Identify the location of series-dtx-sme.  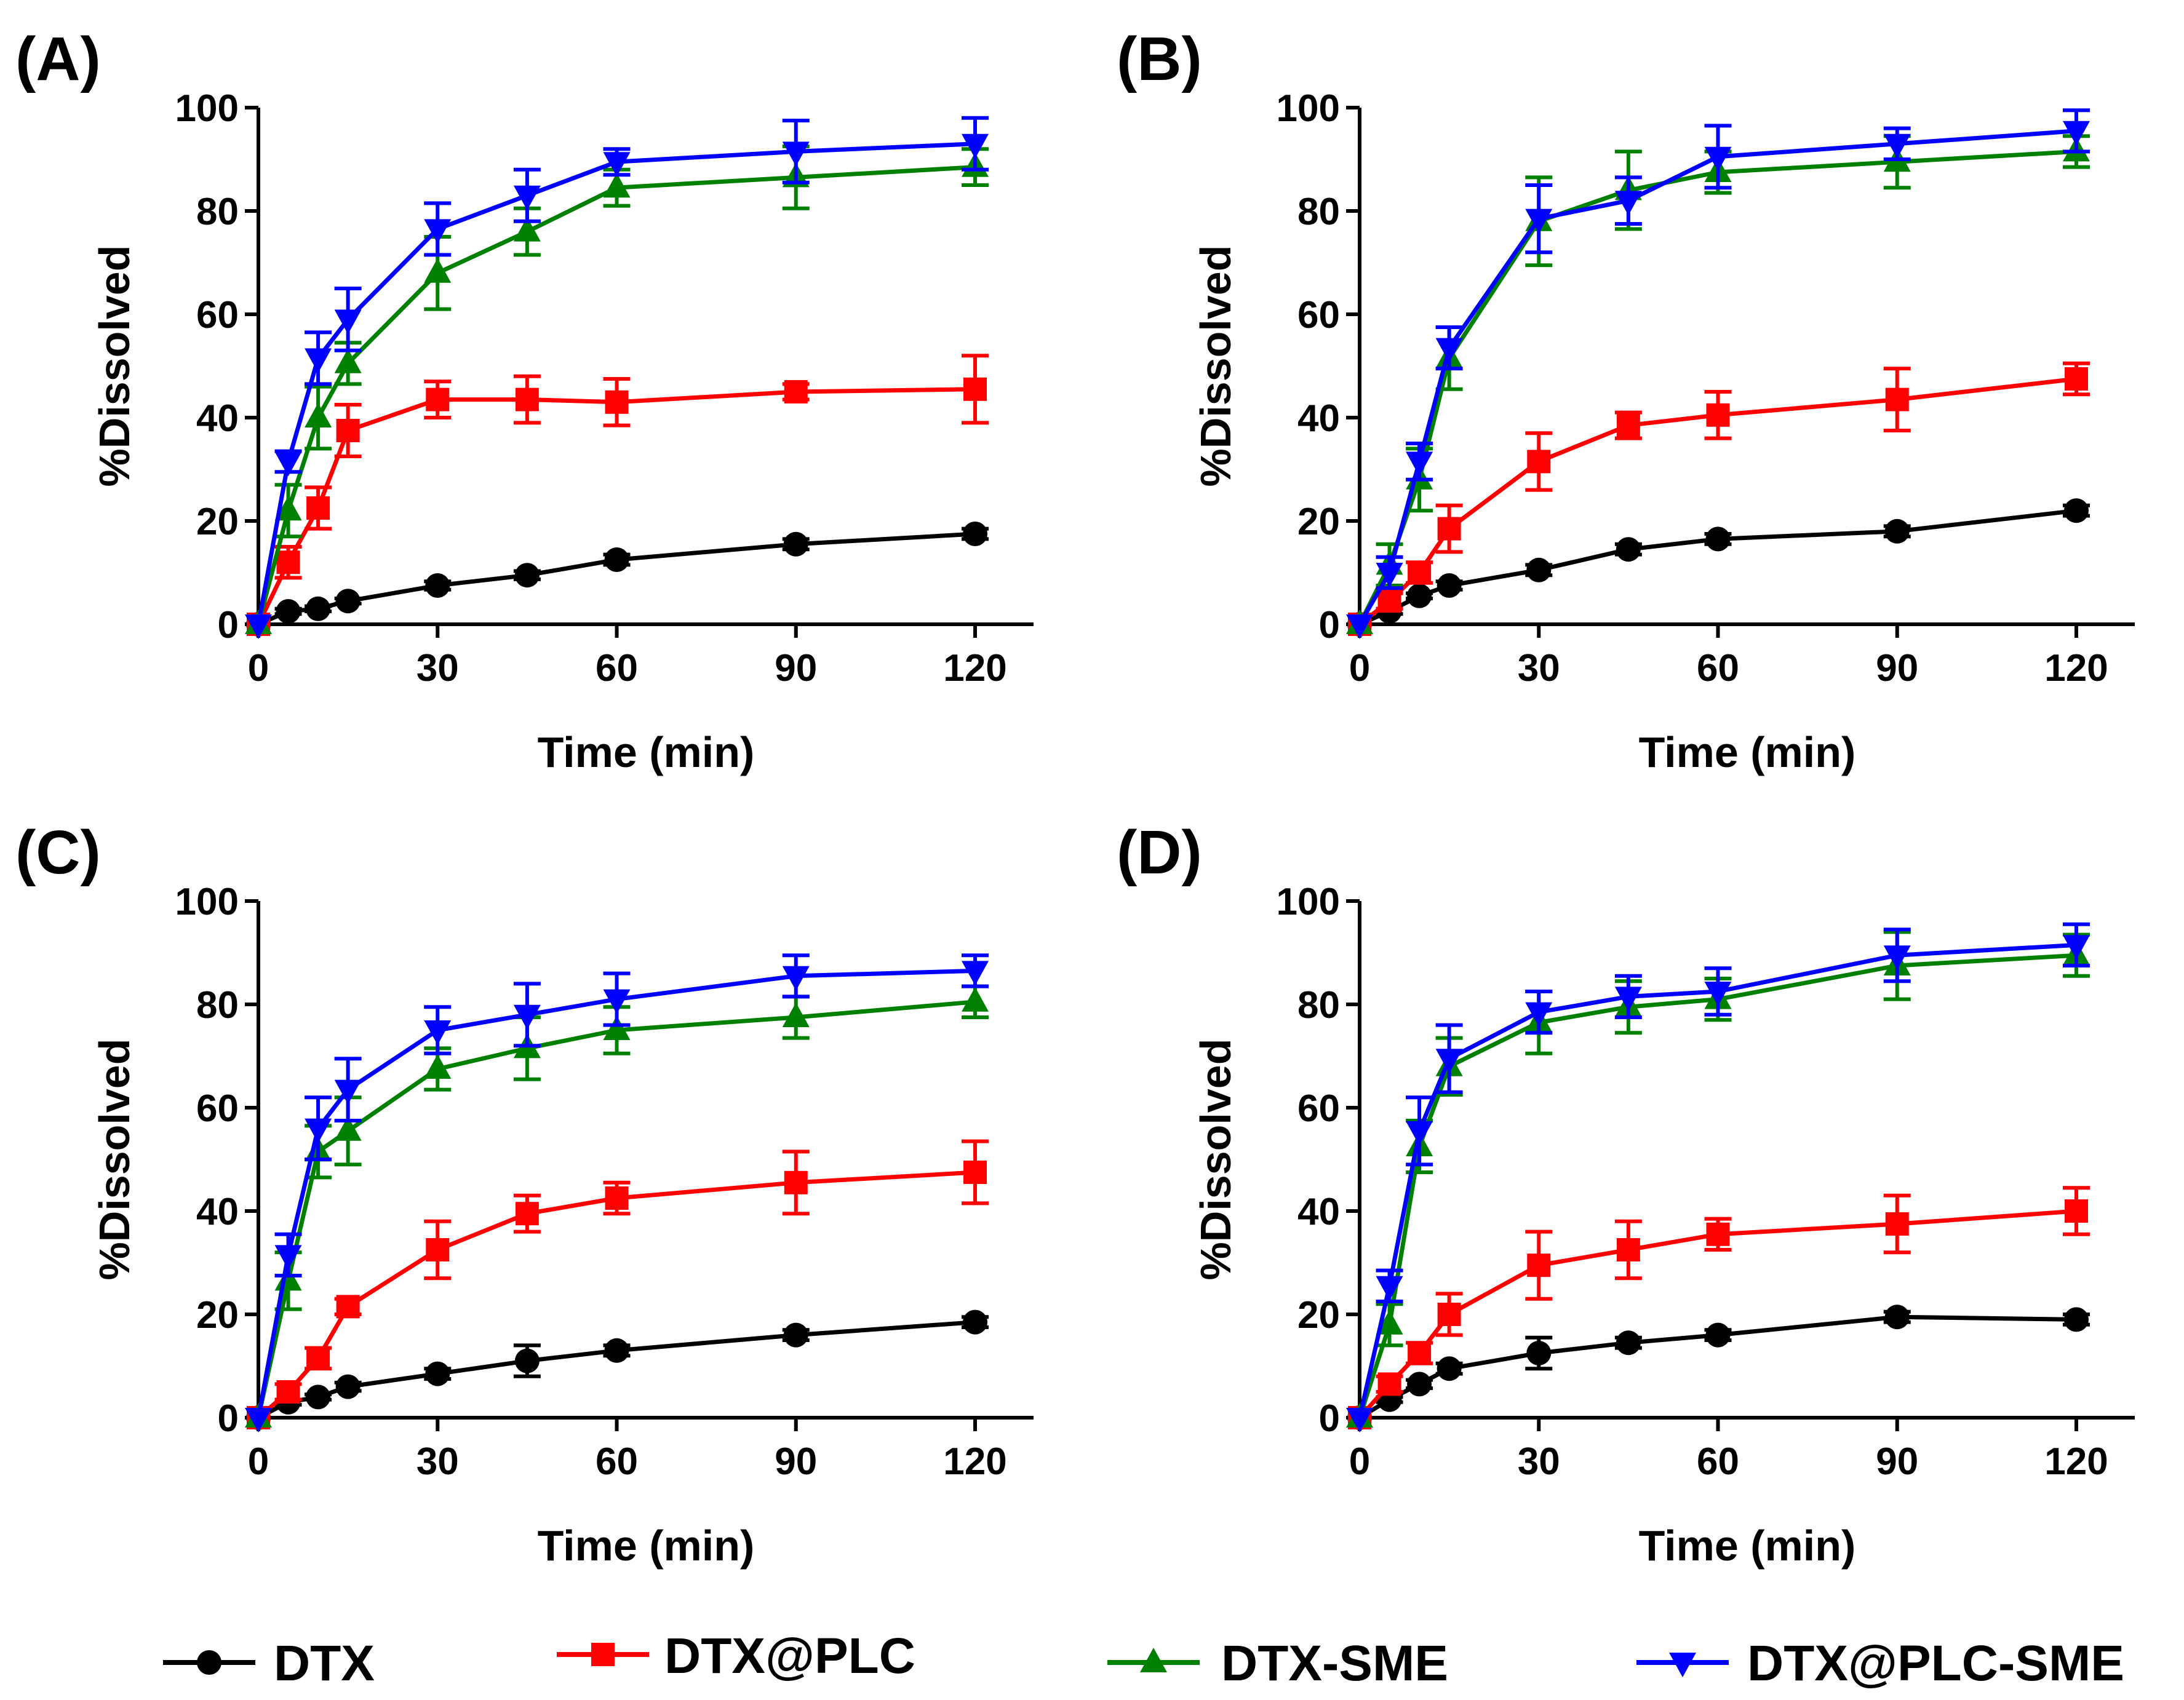
(1718, 384).